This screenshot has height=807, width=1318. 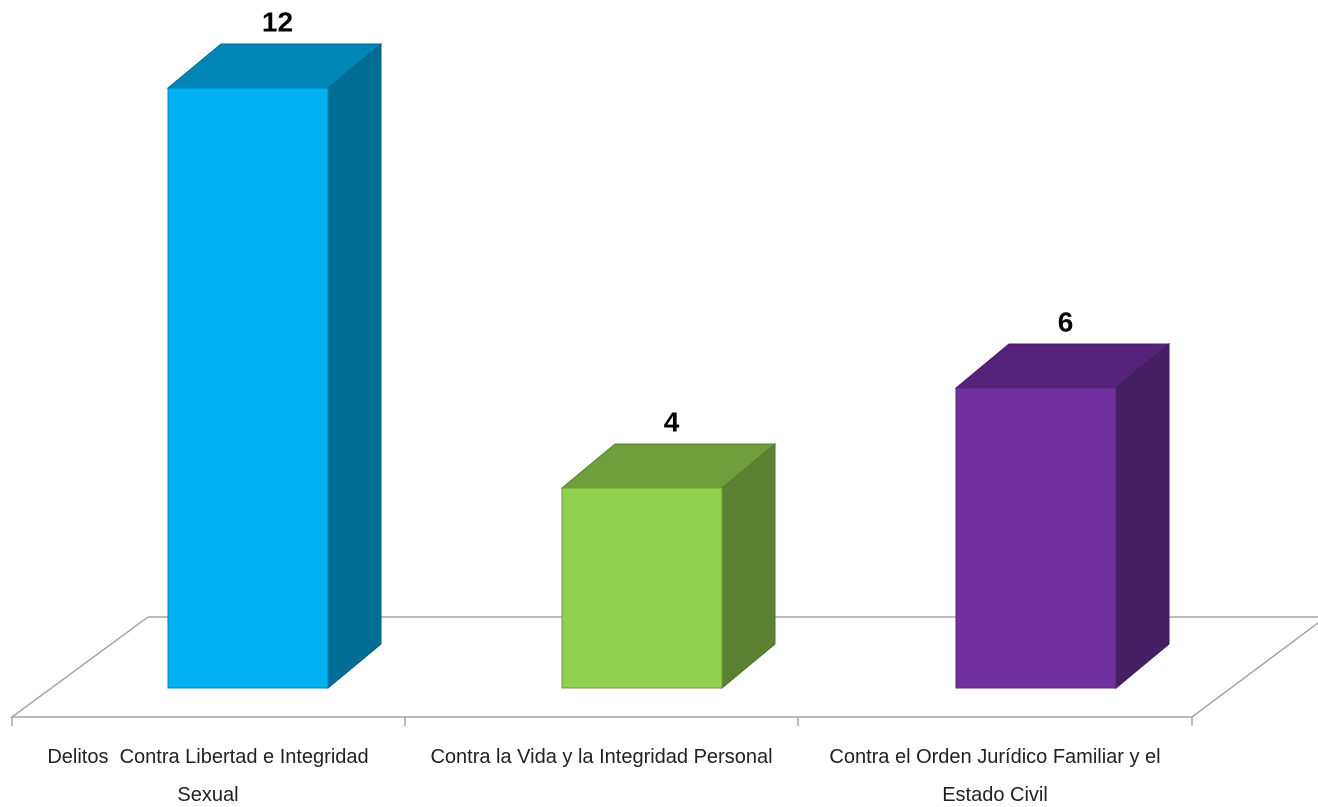 What do you see at coordinates (601, 757) in the screenshot?
I see `x-tick-label: Contra la Vida y la Integridad Personal` at bounding box center [601, 757].